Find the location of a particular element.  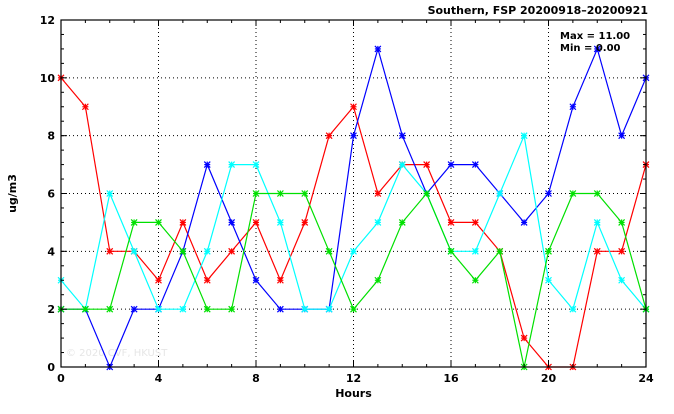

y-tick-label: 10 is located at coordinates (48, 78).